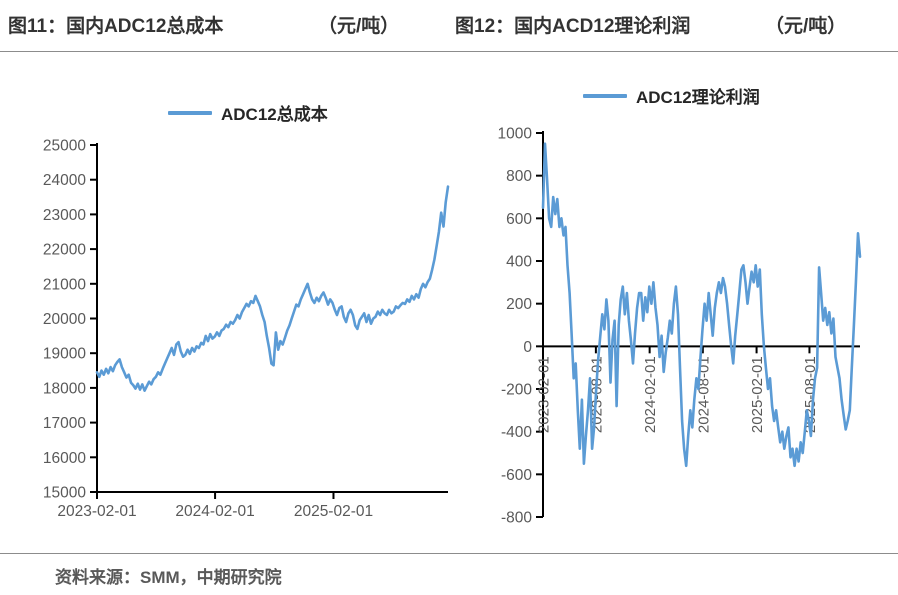  What do you see at coordinates (806, 26) in the screenshot?
I see `figure12-unit-label: （元/吨）` at bounding box center [806, 26].